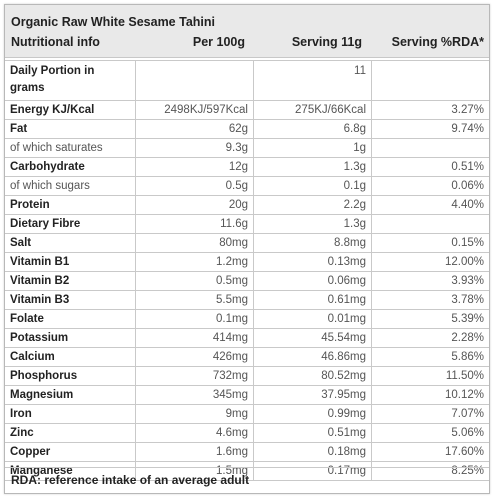 The width and height of the screenshot is (494, 500). I want to click on table-row: Phosphorus 732mg 80.52mg 11.50%, so click(247, 376).